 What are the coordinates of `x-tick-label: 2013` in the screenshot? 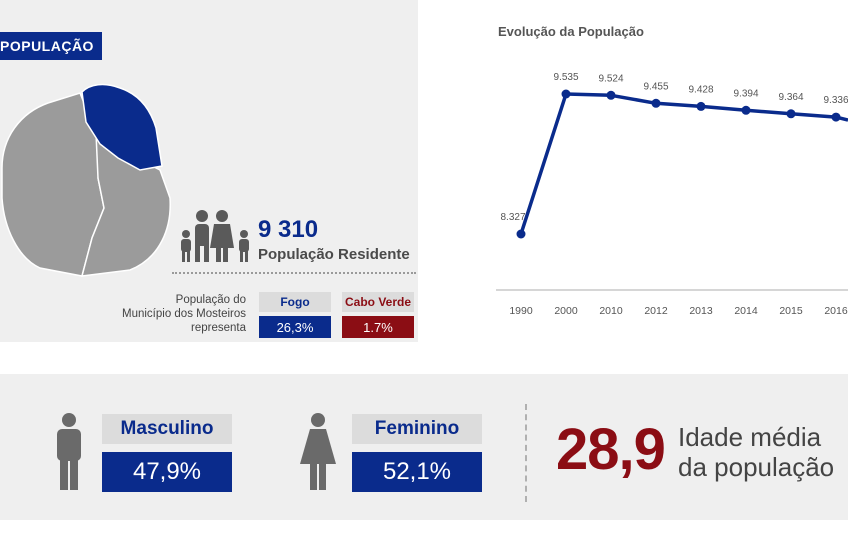 It's located at (701, 311).